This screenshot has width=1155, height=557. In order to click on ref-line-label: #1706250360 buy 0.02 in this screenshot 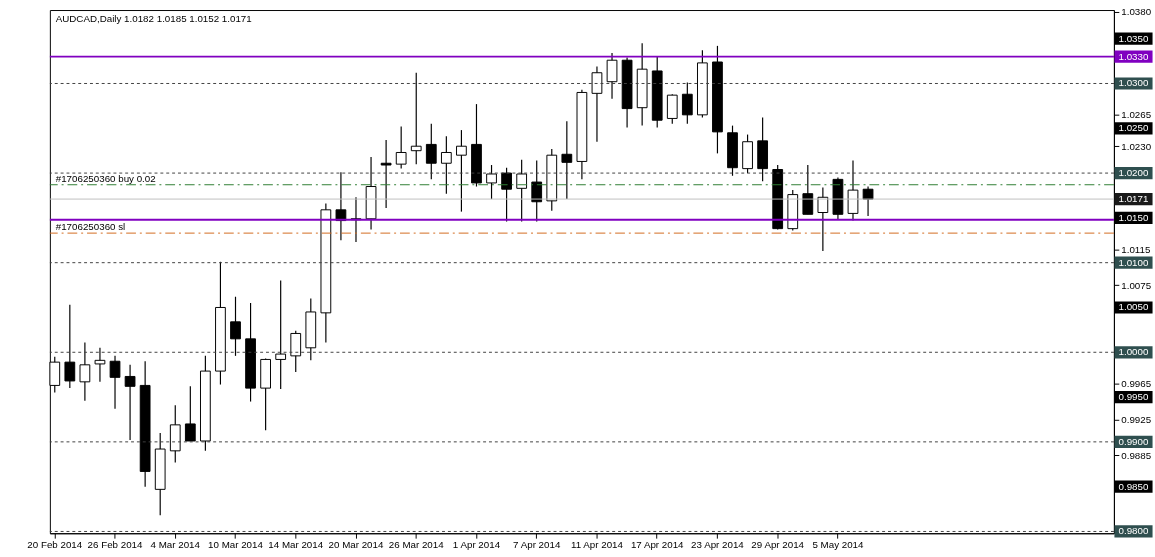, I will do `click(105, 178)`.